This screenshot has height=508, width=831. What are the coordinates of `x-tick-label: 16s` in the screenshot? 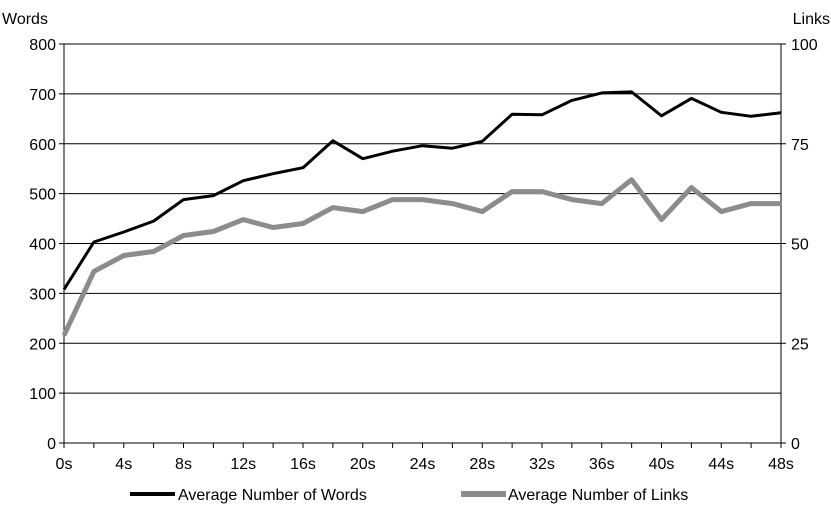 It's located at (303, 464).